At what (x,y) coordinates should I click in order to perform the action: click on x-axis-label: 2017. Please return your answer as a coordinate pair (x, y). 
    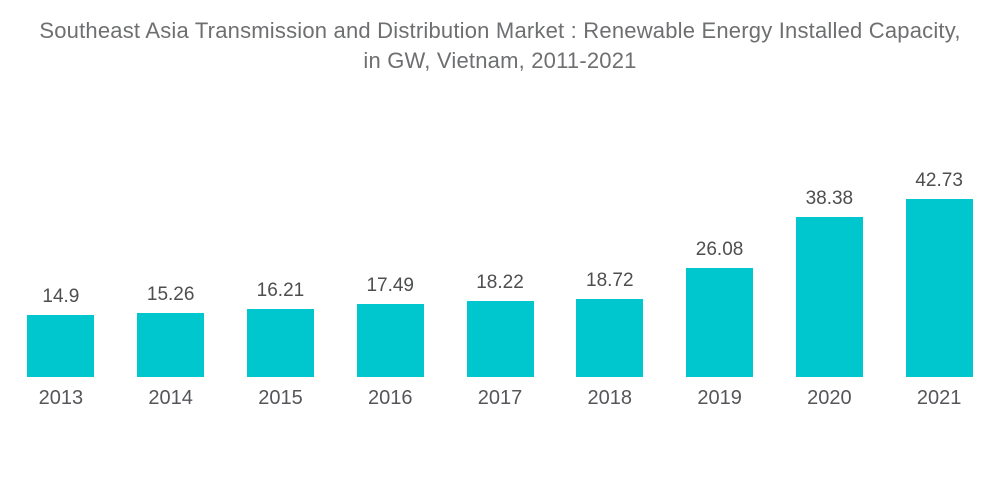
    Looking at the image, I should click on (500, 398).